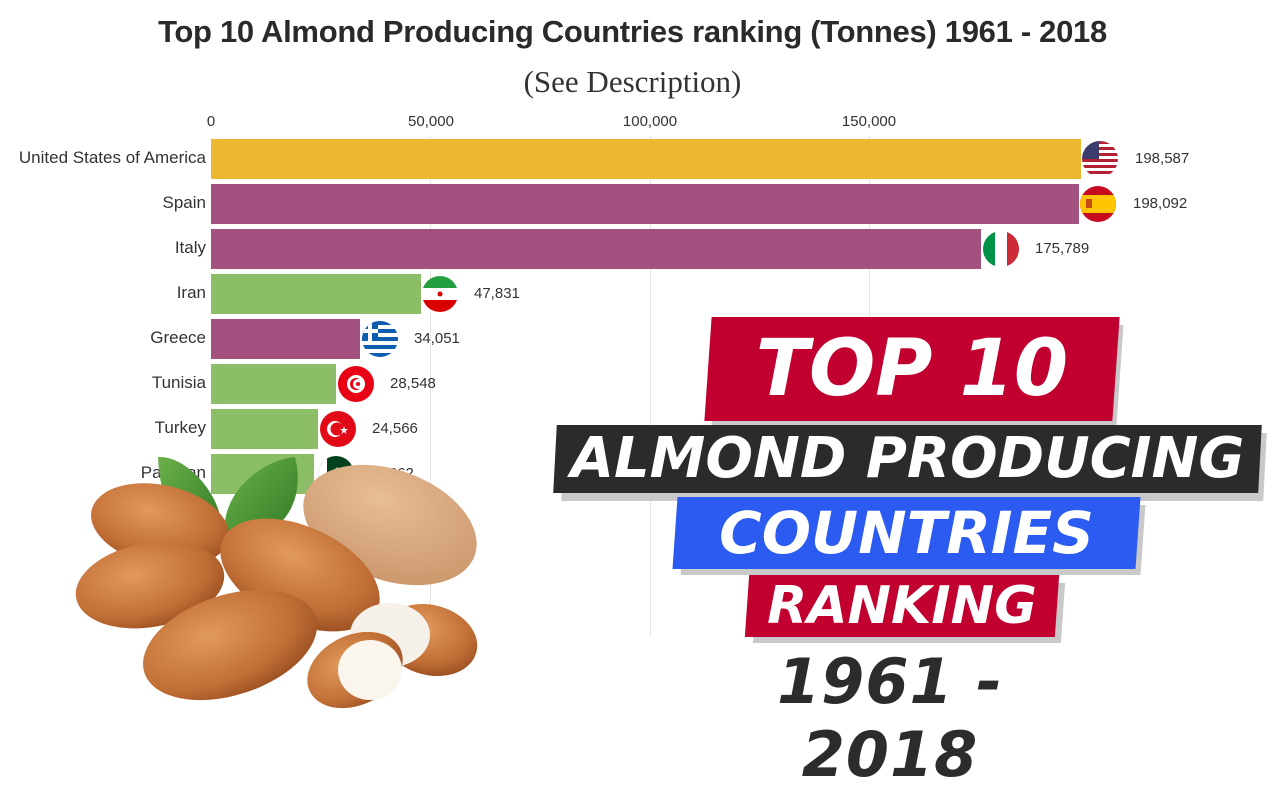 This screenshot has width=1280, height=791. What do you see at coordinates (1162, 158) in the screenshot?
I see `value-label: 198,587` at bounding box center [1162, 158].